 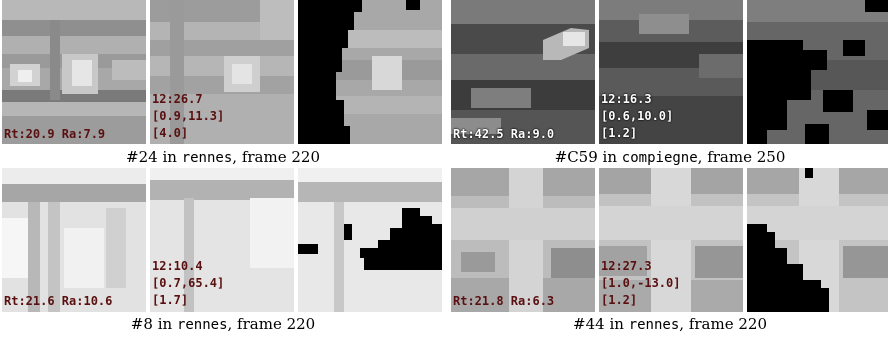 What do you see at coordinates (177, 266) in the screenshot?
I see `info-line-1: 12:10.4` at bounding box center [177, 266].